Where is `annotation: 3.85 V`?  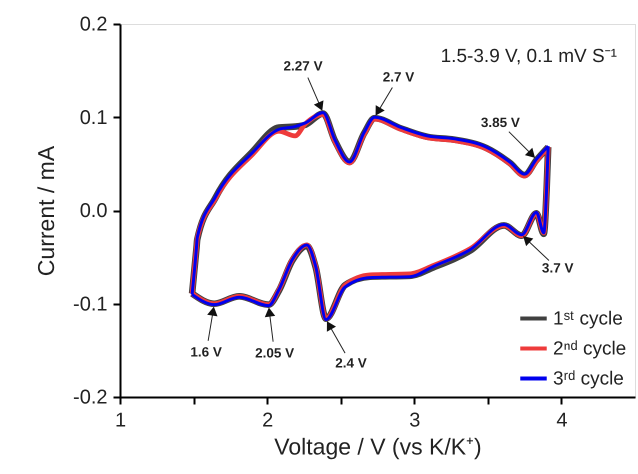
annotation: 3.85 V is located at coordinates (500, 122).